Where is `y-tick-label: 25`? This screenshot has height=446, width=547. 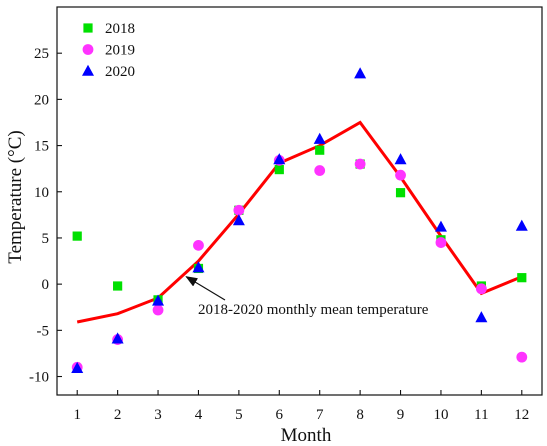
y-tick-label: 25 is located at coordinates (41, 54).